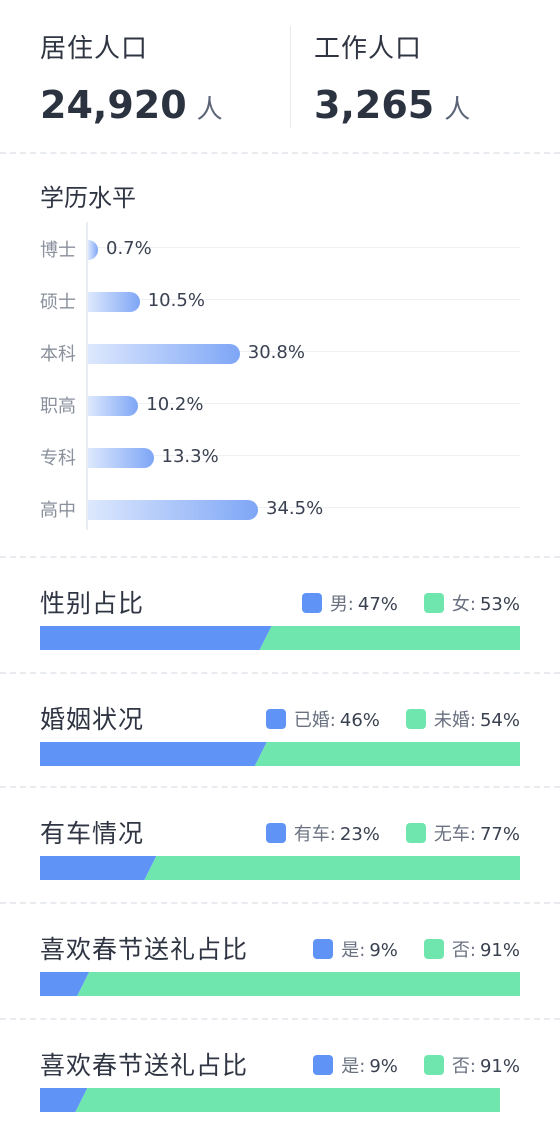 Image resolution: width=560 pixels, height=1136 pixels. What do you see at coordinates (349, 603) in the screenshot?
I see `legend-item-a: 男: 47%` at bounding box center [349, 603].